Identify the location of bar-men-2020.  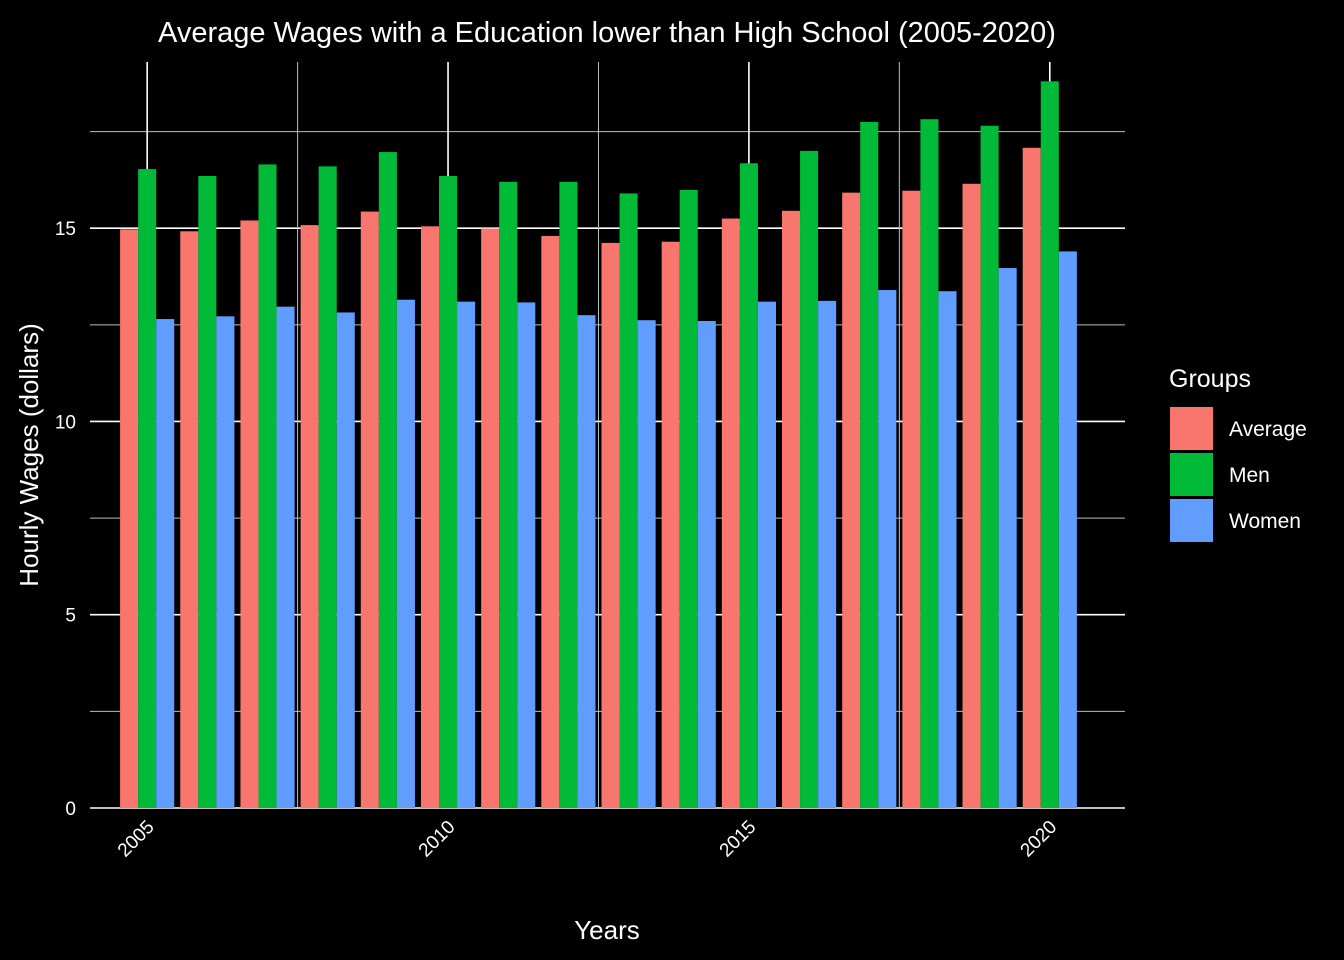
(1049, 445).